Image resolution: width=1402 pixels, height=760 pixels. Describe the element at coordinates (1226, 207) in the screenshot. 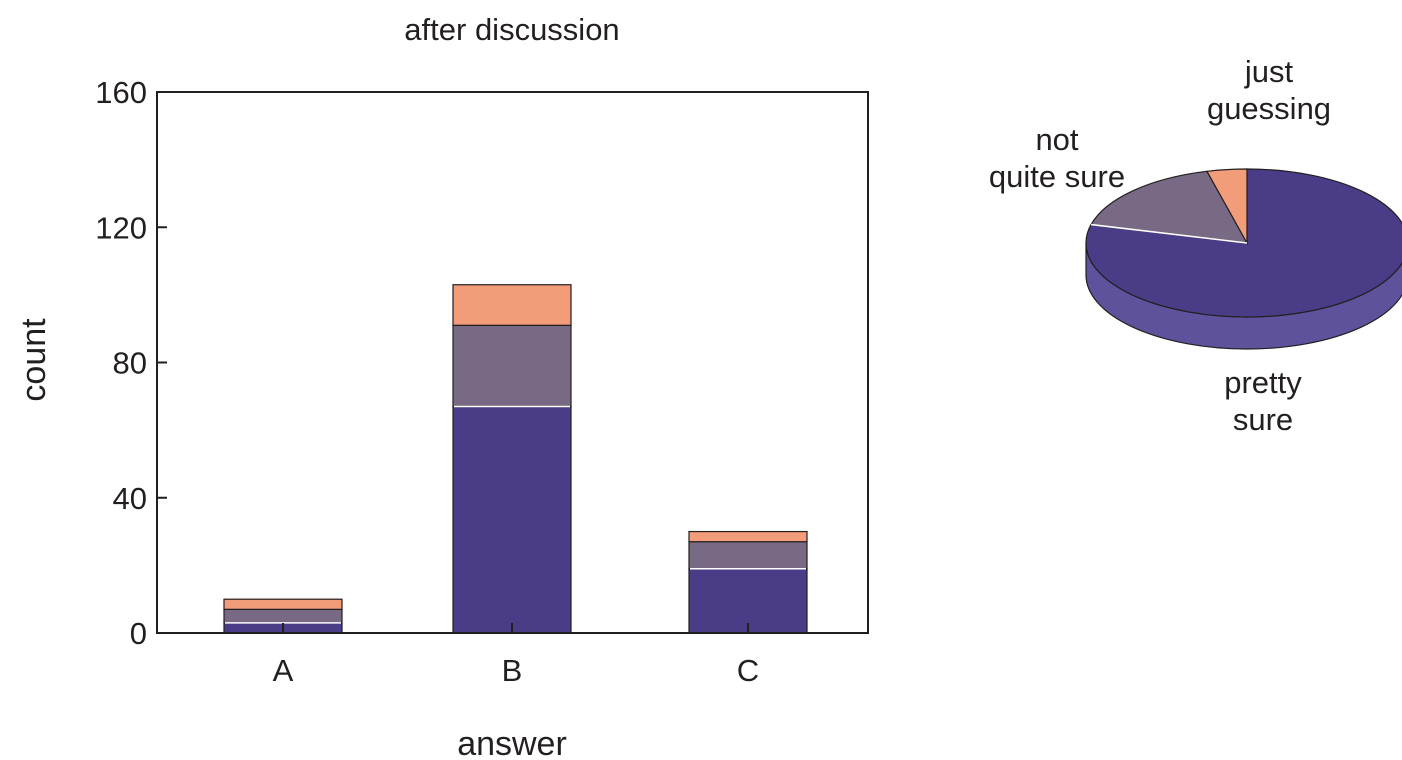

I see `pie-slice-just-guessing` at that location.